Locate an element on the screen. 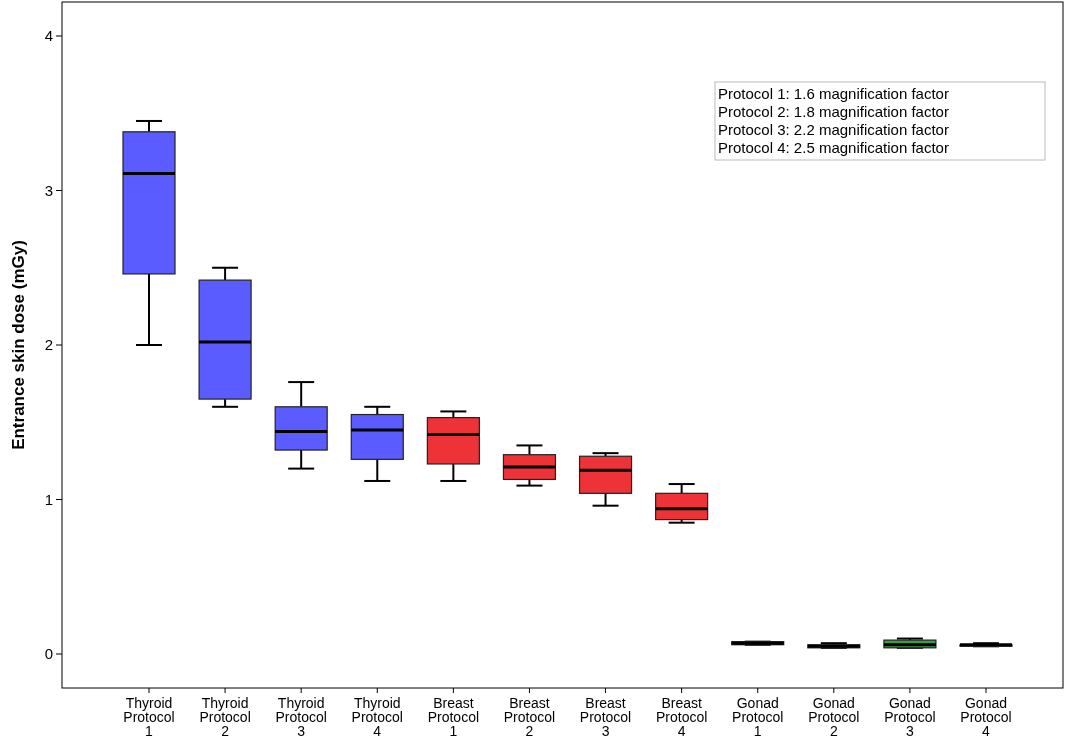 The width and height of the screenshot is (1065, 747). x-tick-label: Gonad Protocol 2 is located at coordinates (834, 717).